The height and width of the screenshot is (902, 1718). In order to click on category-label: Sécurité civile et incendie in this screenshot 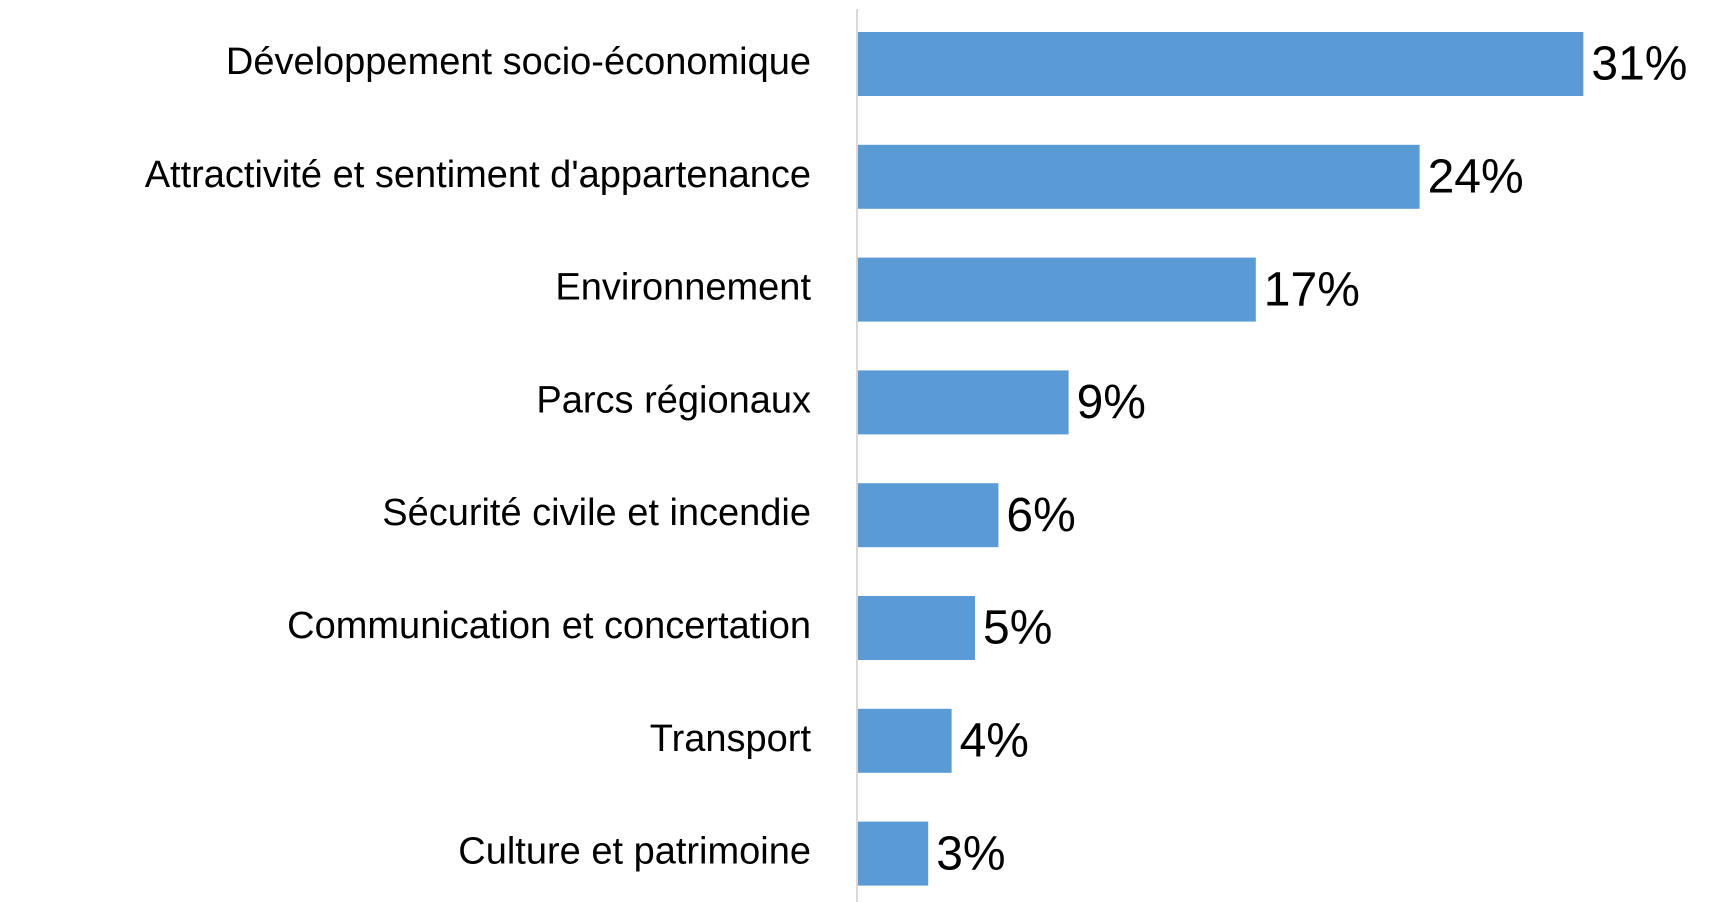, I will do `click(596, 513)`.